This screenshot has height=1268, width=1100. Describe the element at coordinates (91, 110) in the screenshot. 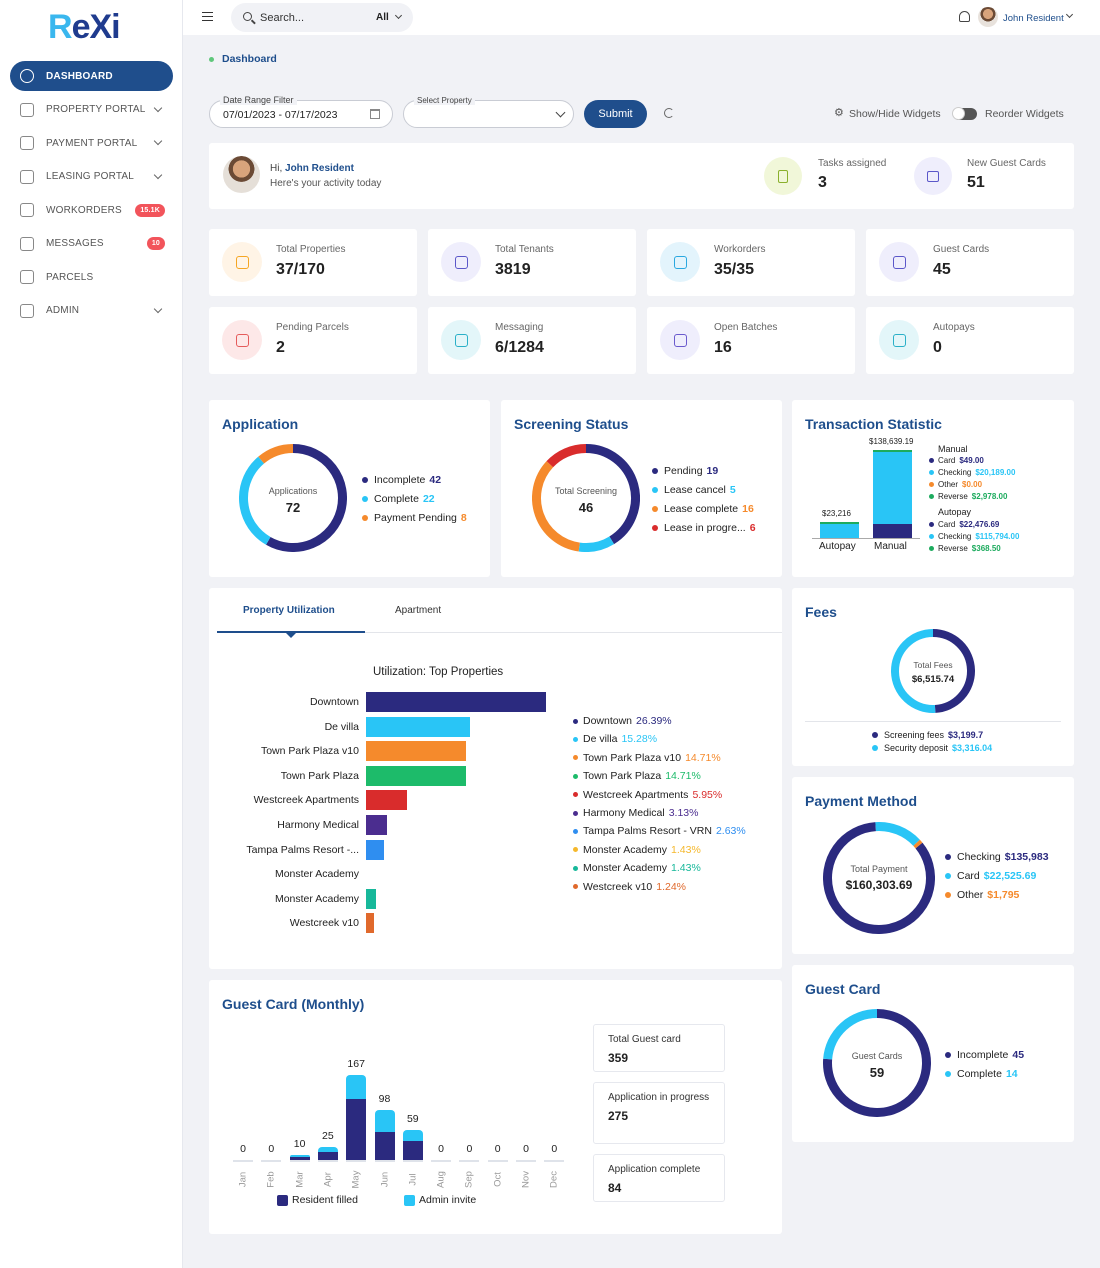

I see `sidebar-item-property-portal: PROPERTY PORTAL` at that location.